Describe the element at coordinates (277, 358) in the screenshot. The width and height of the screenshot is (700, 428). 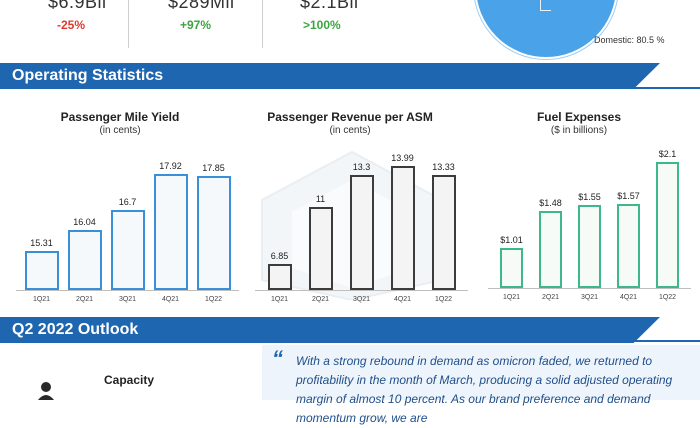
I see `quote-mark: “` at that location.